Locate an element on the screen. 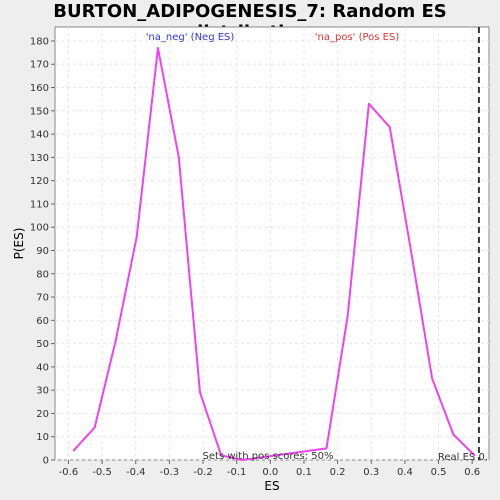  x-tick-label: -0.2 is located at coordinates (203, 472).